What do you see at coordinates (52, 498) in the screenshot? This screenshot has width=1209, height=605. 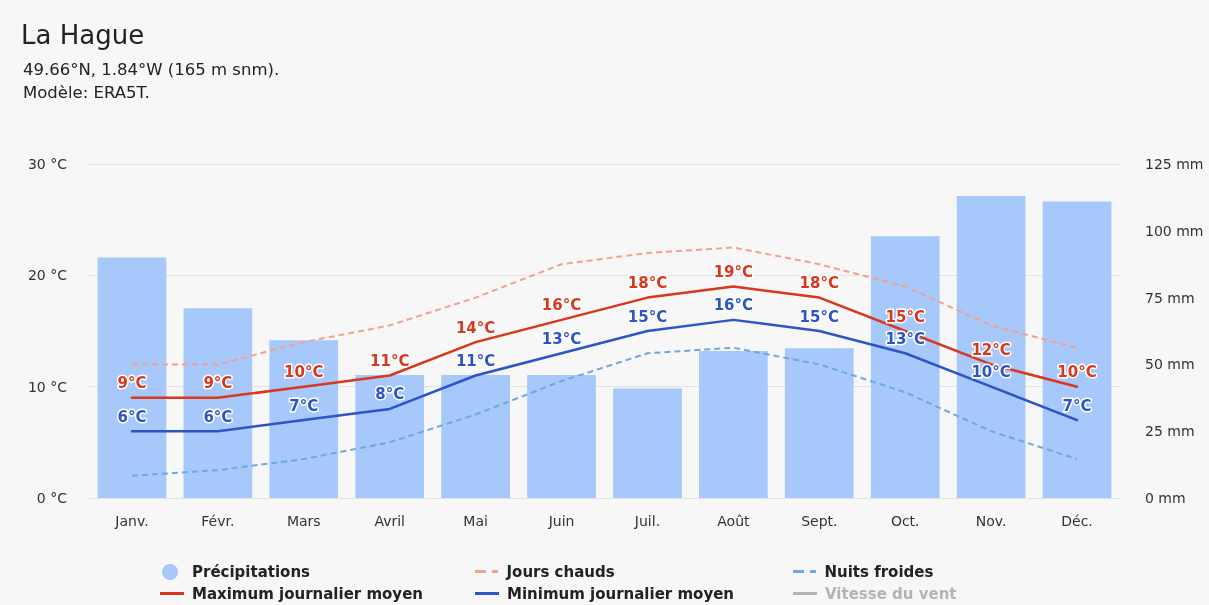 I see `y-tick-label: 0 °C` at bounding box center [52, 498].